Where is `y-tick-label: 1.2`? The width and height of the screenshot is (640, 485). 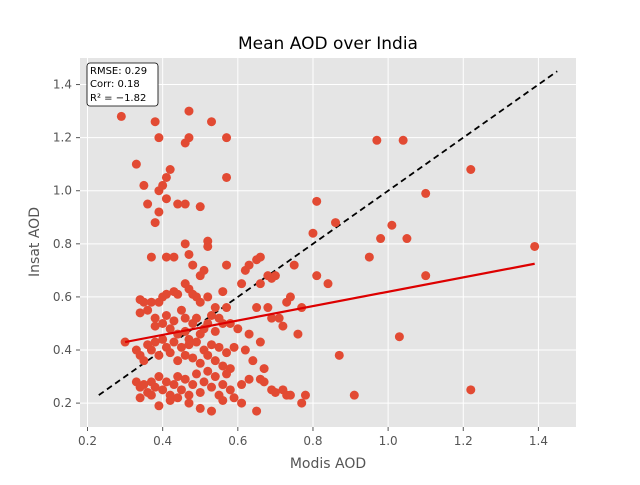
y-tick-label: 1.2 is located at coordinates (62, 138).